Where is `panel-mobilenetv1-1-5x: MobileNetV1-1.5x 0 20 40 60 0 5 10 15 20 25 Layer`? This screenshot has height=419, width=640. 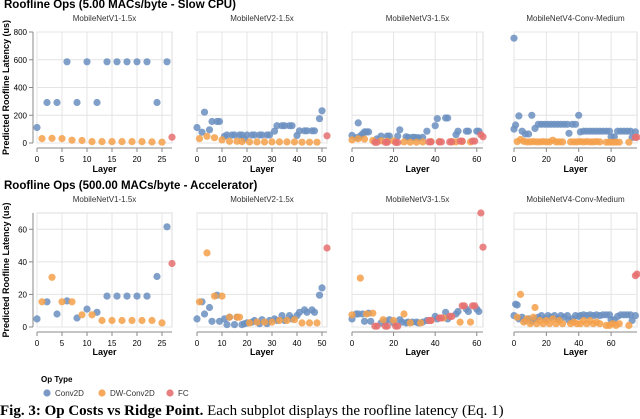
panel-mobilenetv1-1-5x: MobileNetV1-1.5x 0 20 40 60 0 5 10 15 20 25 Layer is located at coordinates (97, 276).